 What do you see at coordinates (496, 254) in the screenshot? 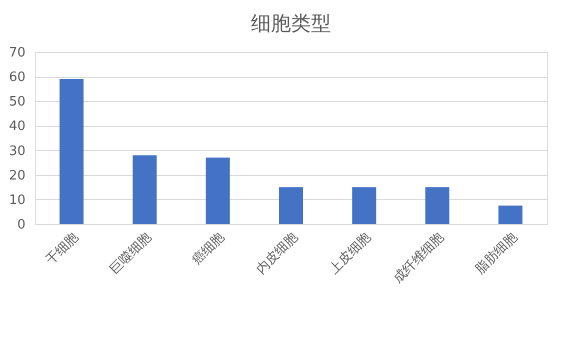
I see `x-tick-label: 脂肪细胞` at bounding box center [496, 254].